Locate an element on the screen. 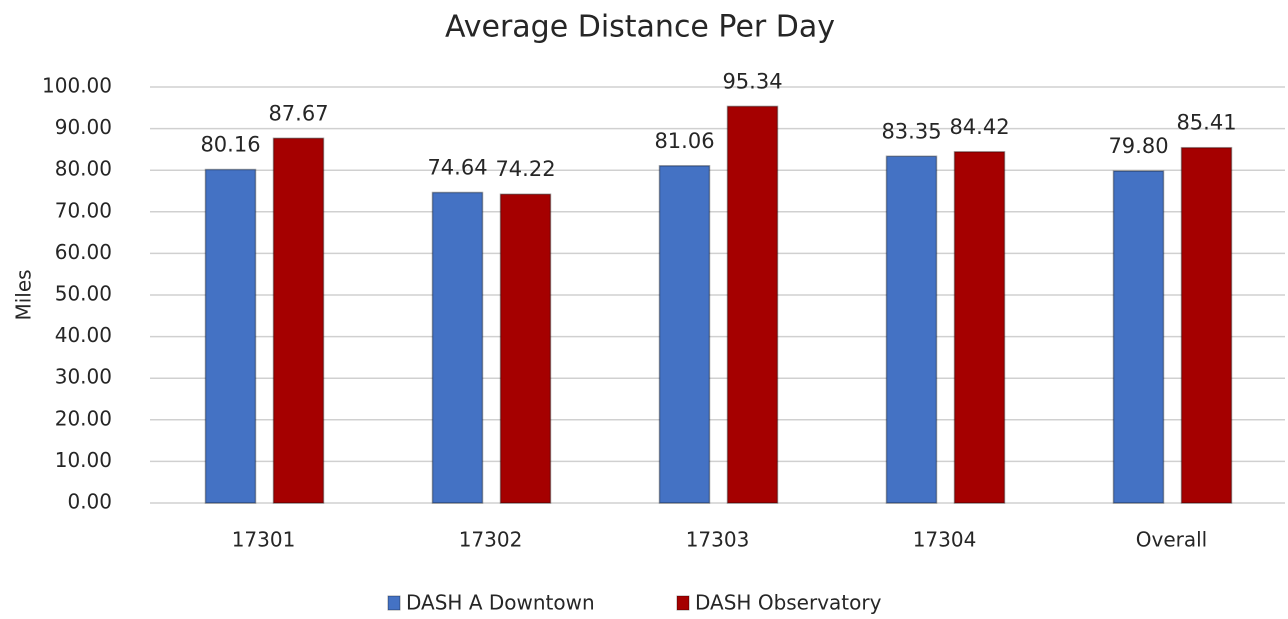 Image resolution: width=1288 pixels, height=619 pixels. data-label: 87.67 is located at coordinates (298, 113).